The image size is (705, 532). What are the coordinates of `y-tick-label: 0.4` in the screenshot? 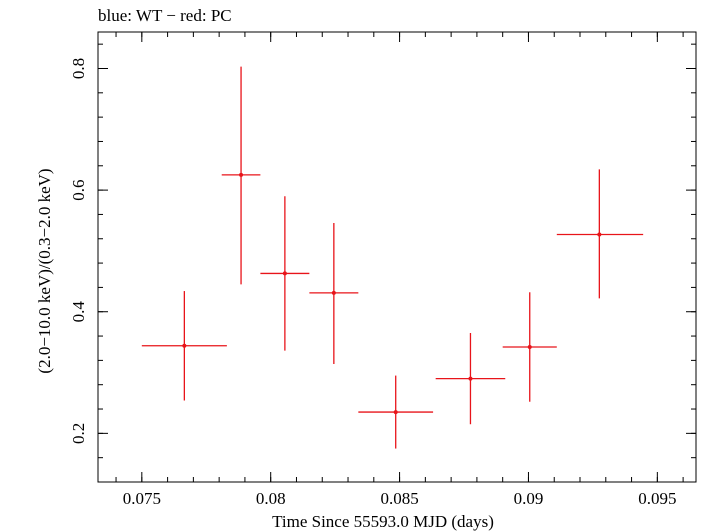 It's located at (78, 312).